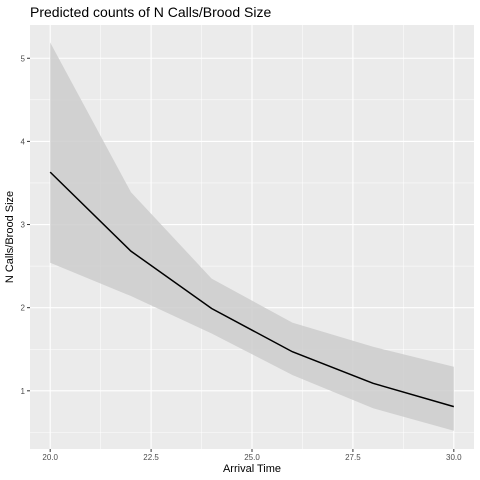 This screenshot has height=480, width=480. I want to click on chart-title: Predicted counts of N Calls/Brood Size, so click(150, 12).